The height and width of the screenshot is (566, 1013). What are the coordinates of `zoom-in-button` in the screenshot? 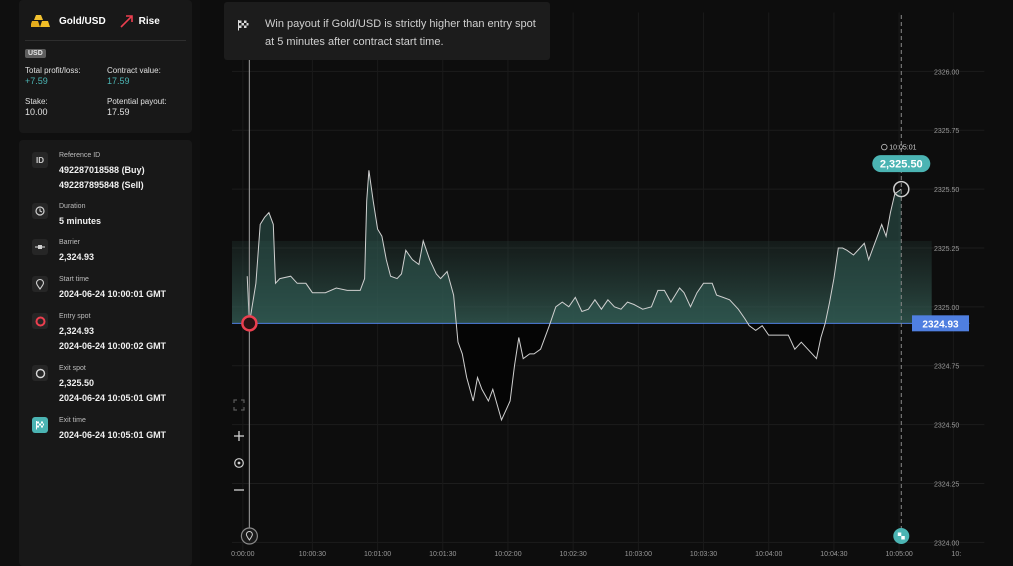 It's located at (239, 436).